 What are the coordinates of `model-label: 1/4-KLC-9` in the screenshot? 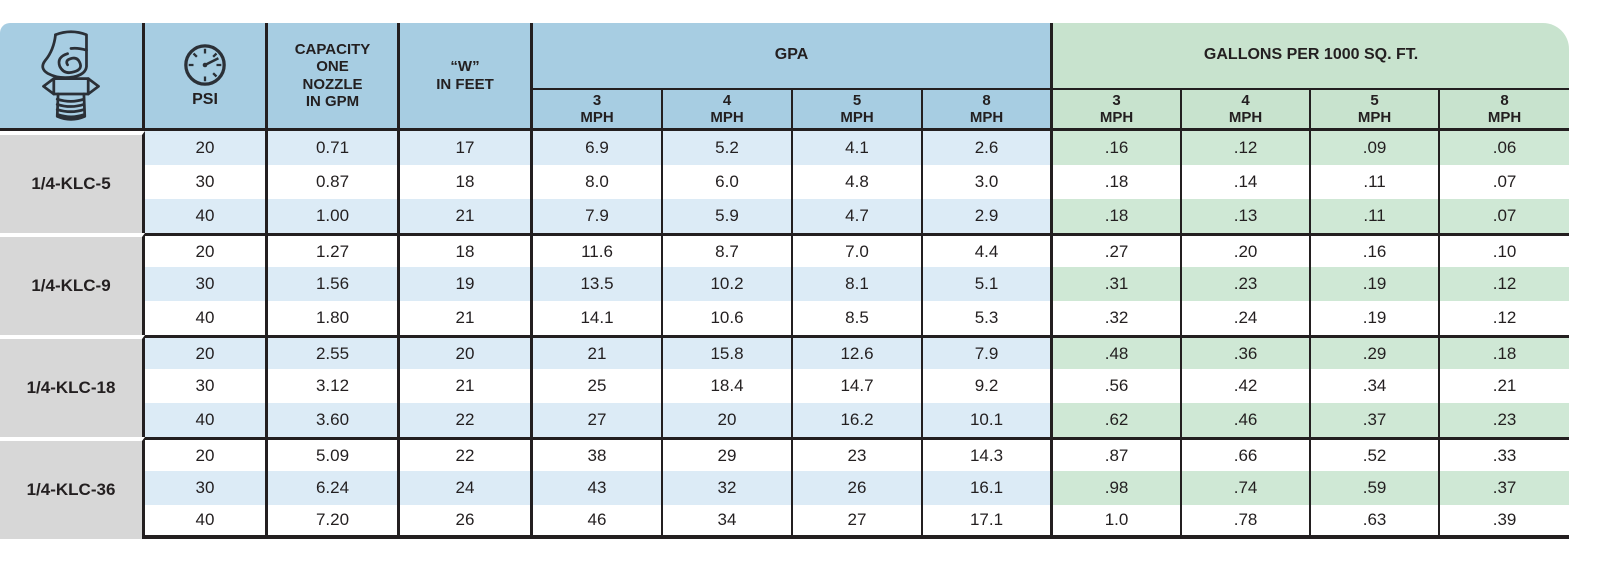 It's located at (72, 284).